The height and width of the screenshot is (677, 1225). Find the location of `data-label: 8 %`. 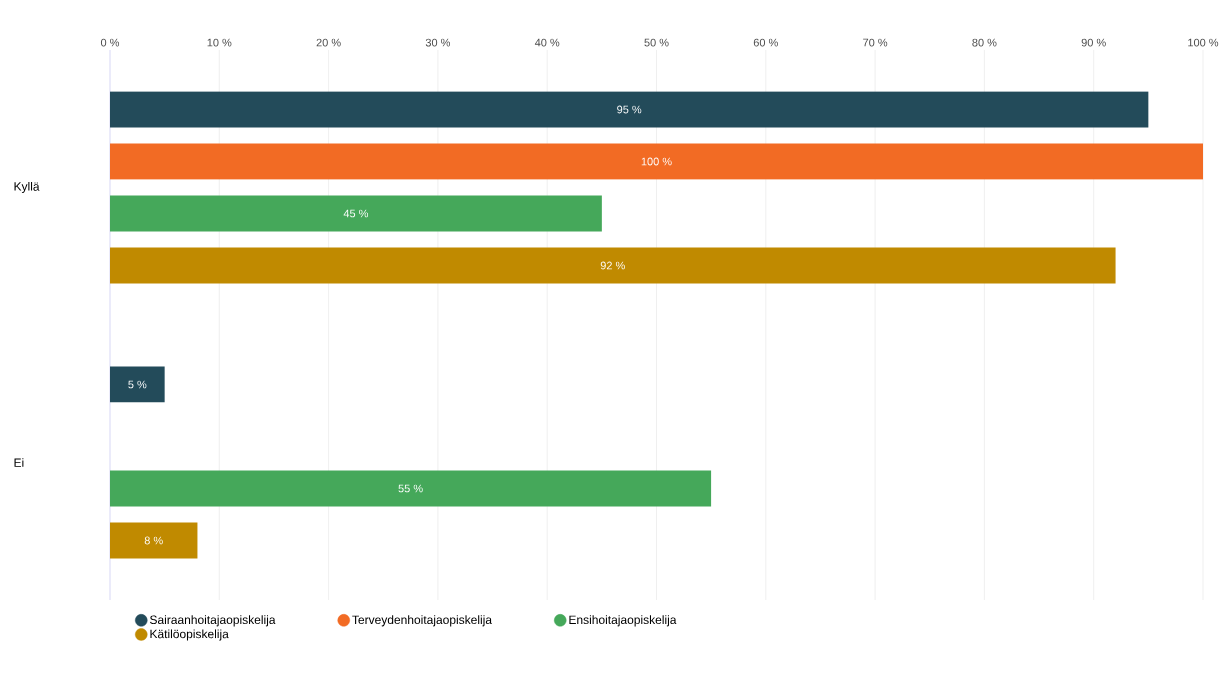

data-label: 8 % is located at coordinates (153, 540).